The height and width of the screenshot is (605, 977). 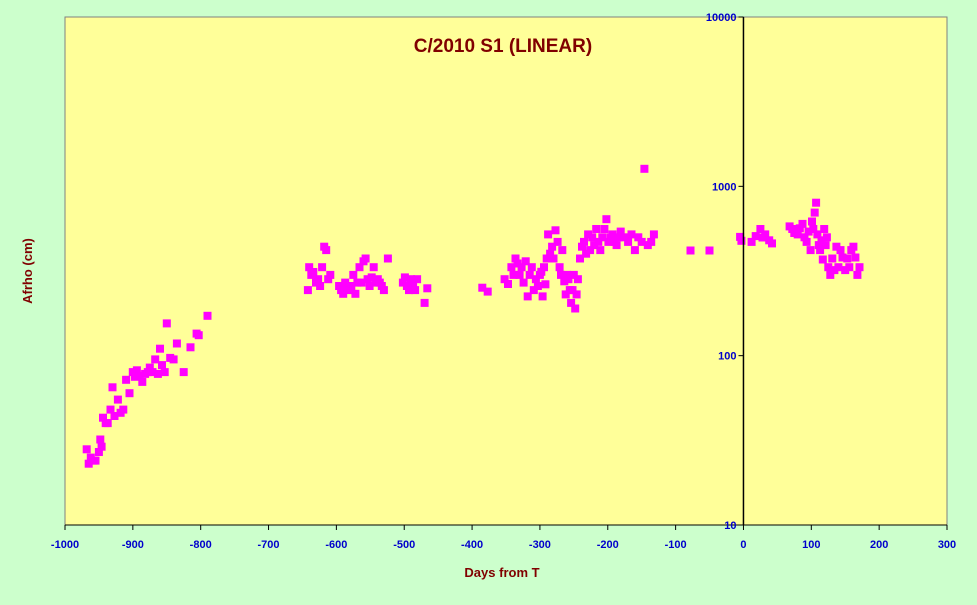 I want to click on x-axis-title: Days from T, so click(x=501, y=572).